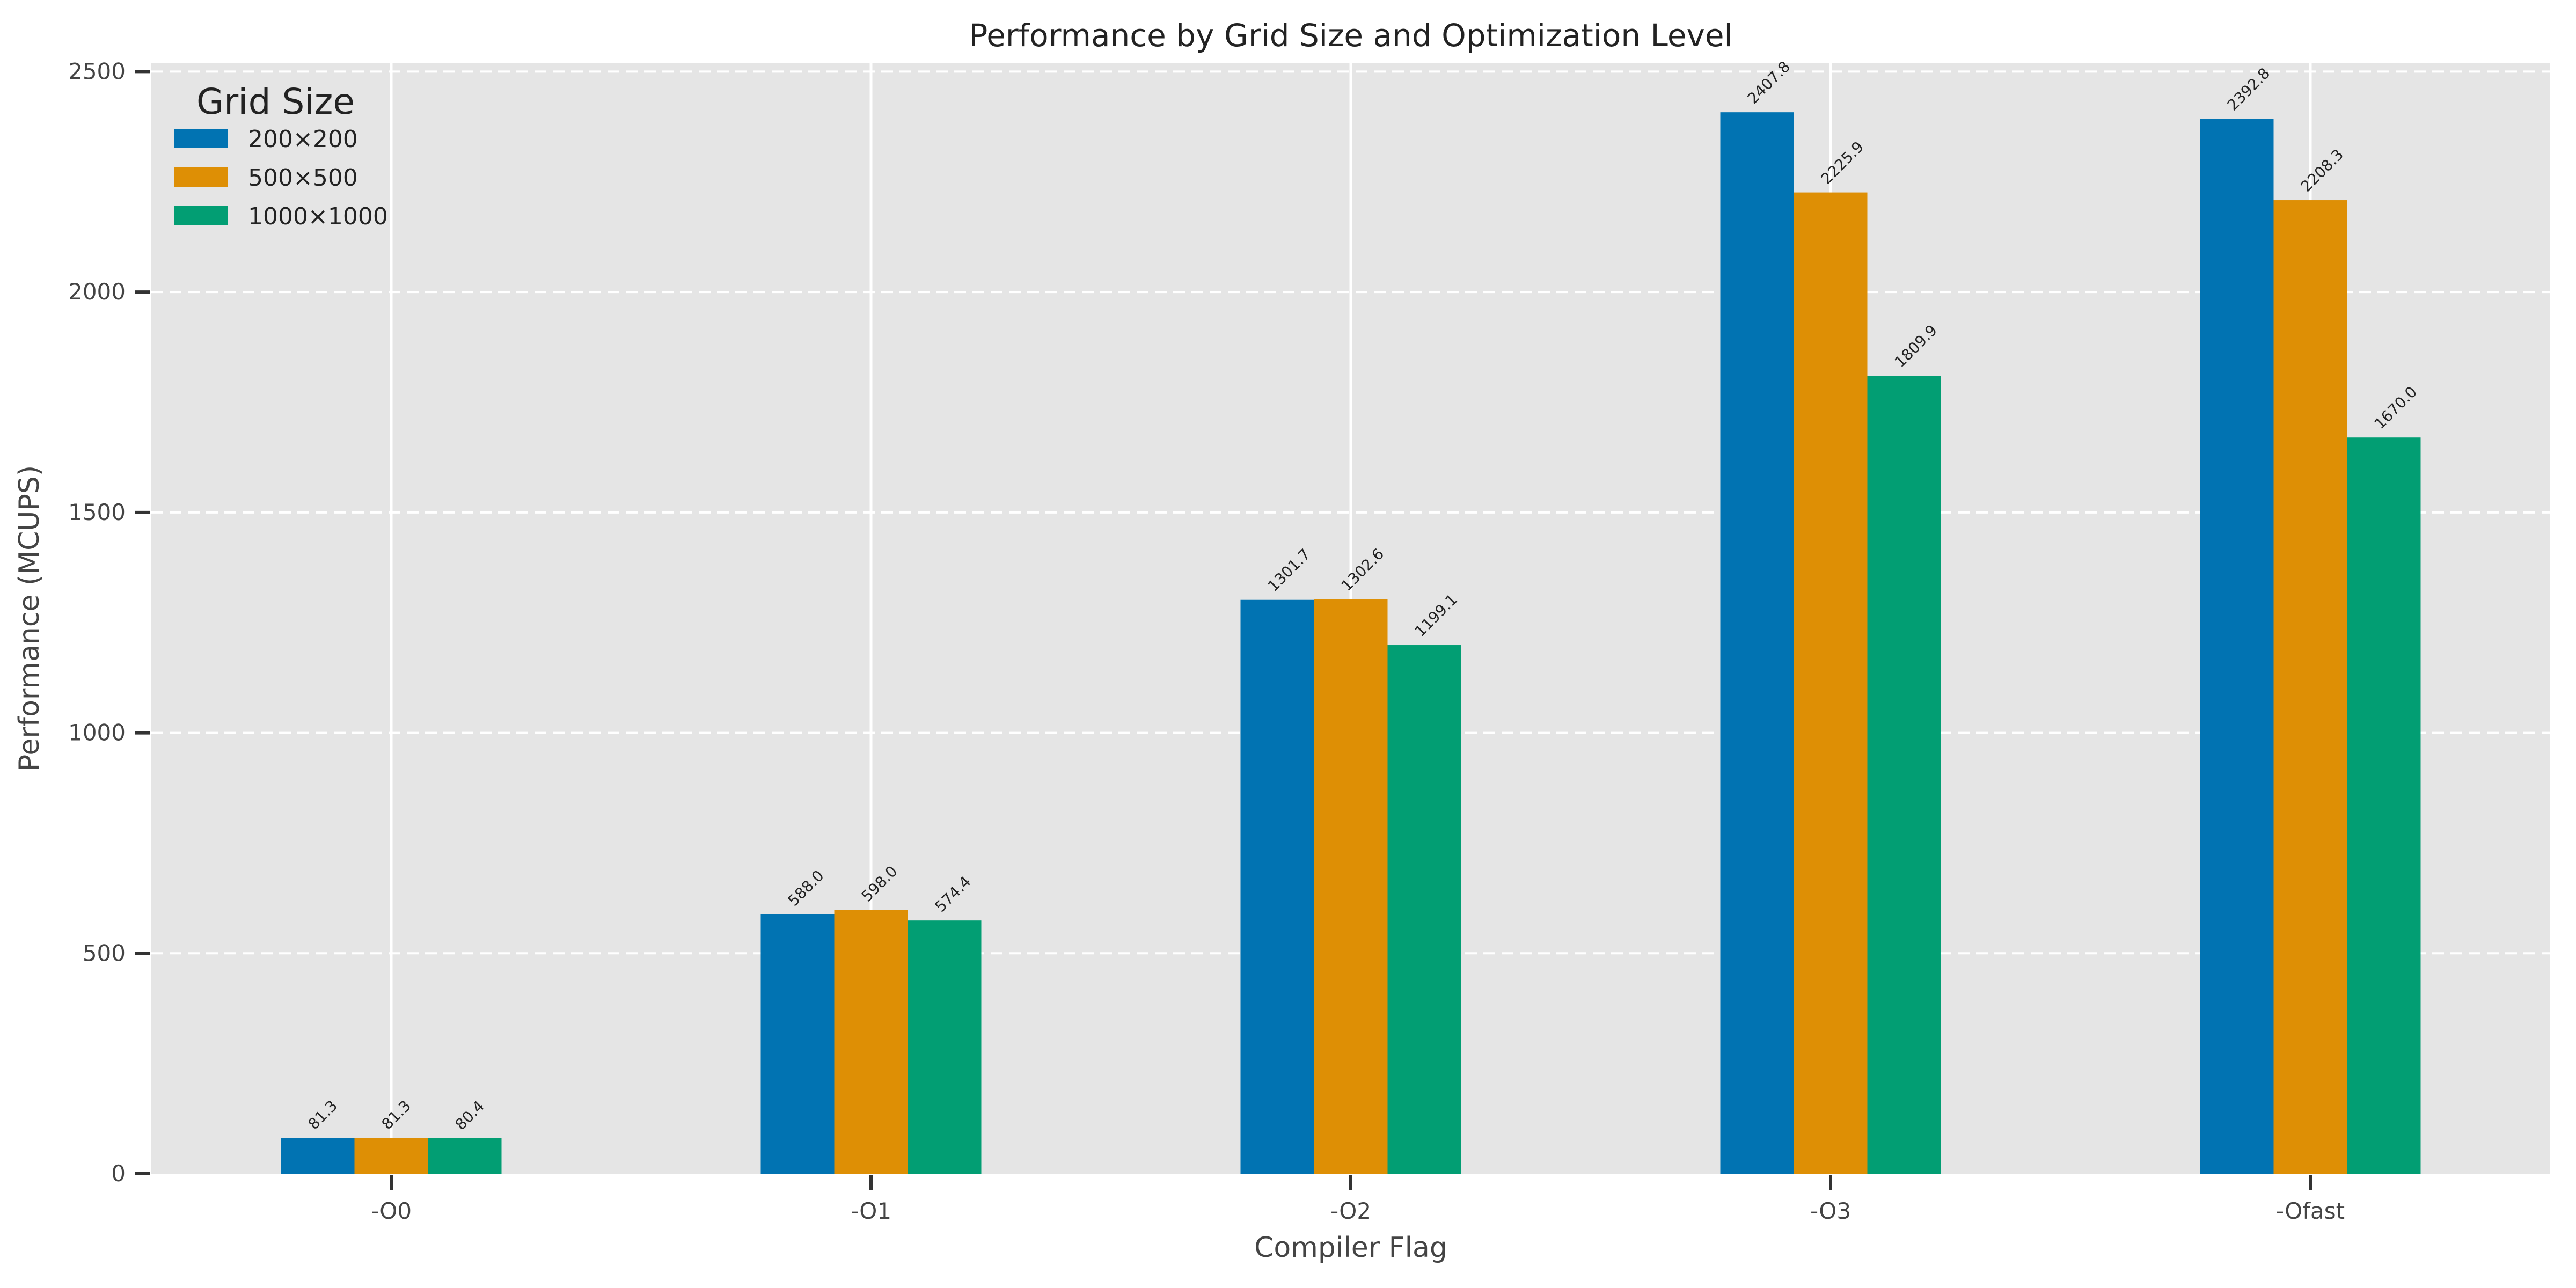 The height and width of the screenshot is (1288, 2576). What do you see at coordinates (391, 1211) in the screenshot?
I see `x-tick-label: -O0` at bounding box center [391, 1211].